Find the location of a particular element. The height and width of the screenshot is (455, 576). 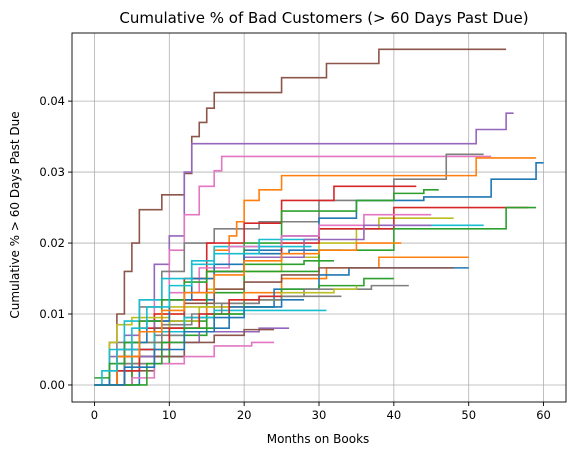

x-tick-label: 20 is located at coordinates (244, 415).